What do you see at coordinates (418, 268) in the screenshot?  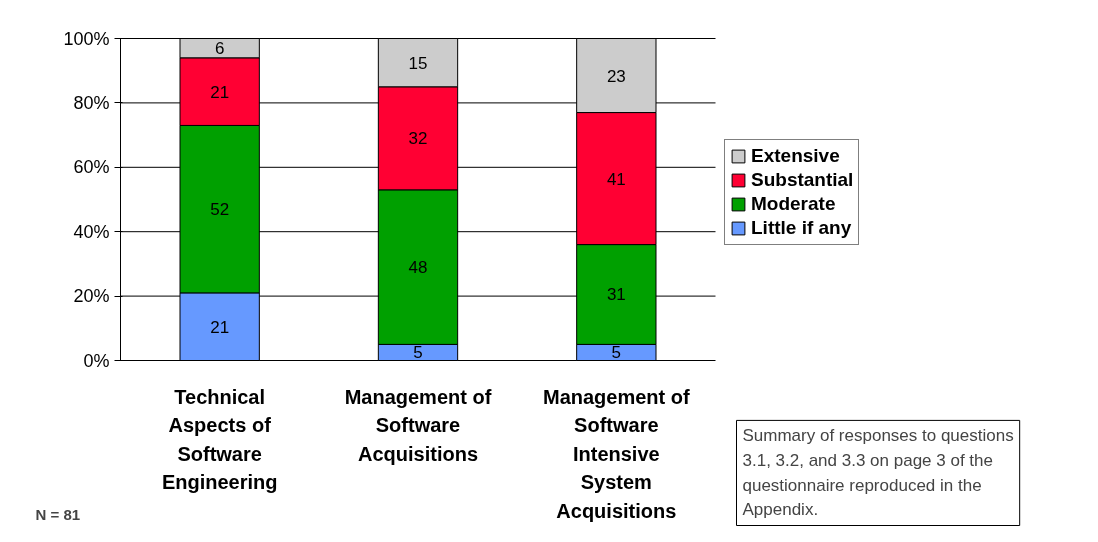 I see `data-label: 48` at bounding box center [418, 268].